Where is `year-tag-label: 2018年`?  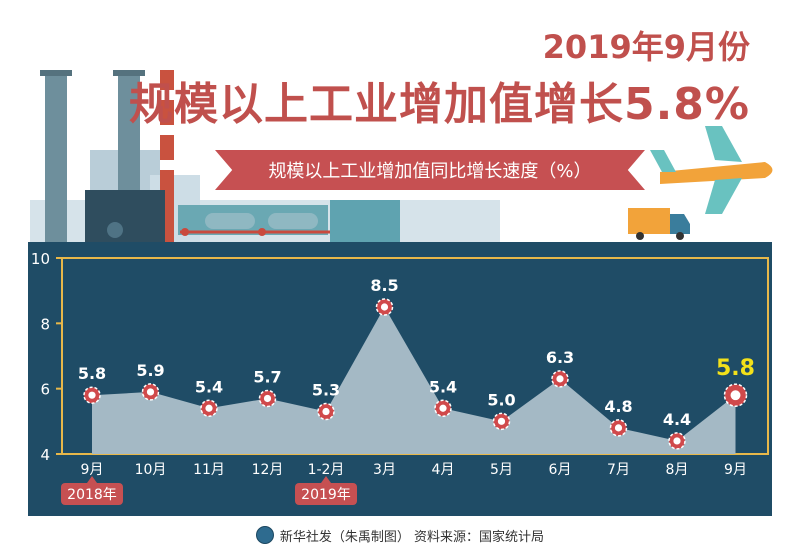
year-tag-label: 2018年 is located at coordinates (92, 495).